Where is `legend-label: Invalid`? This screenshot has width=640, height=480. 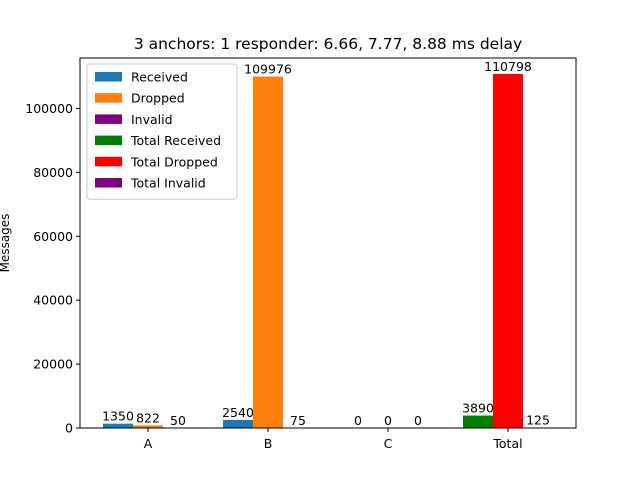
legend-label: Invalid is located at coordinates (152, 119).